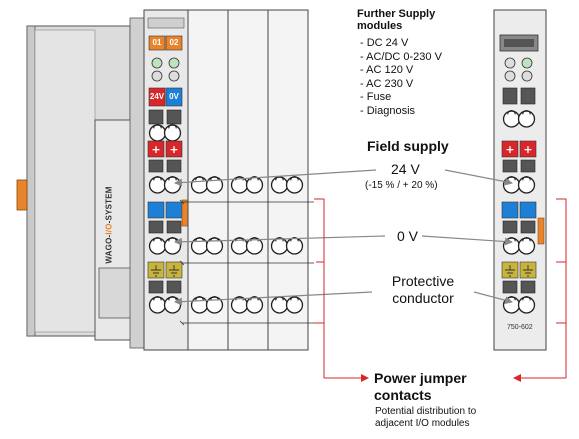  I want to click on wago-brand-logo: WAGO-I/O-SYSTEM, so click(109, 225).